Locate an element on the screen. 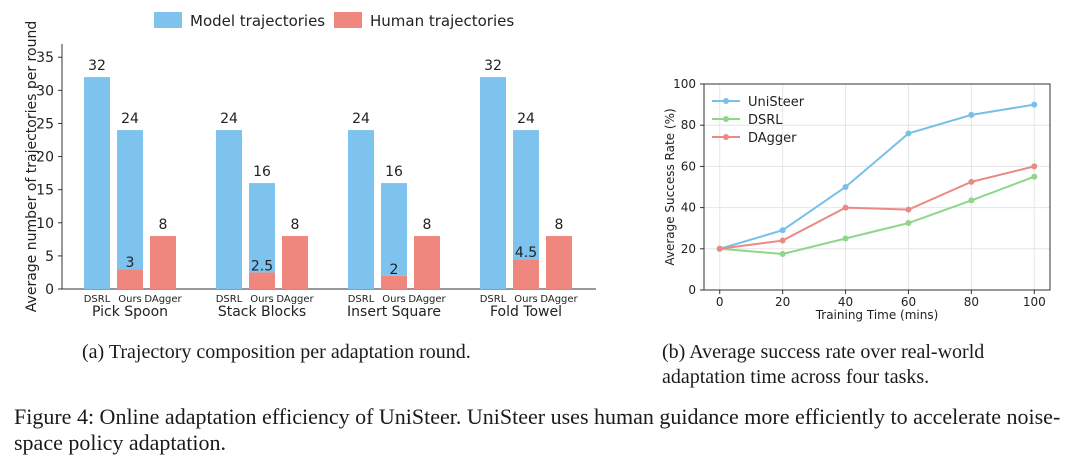 The width and height of the screenshot is (1080, 466). group-label: Pick Spoon is located at coordinates (130, 312).